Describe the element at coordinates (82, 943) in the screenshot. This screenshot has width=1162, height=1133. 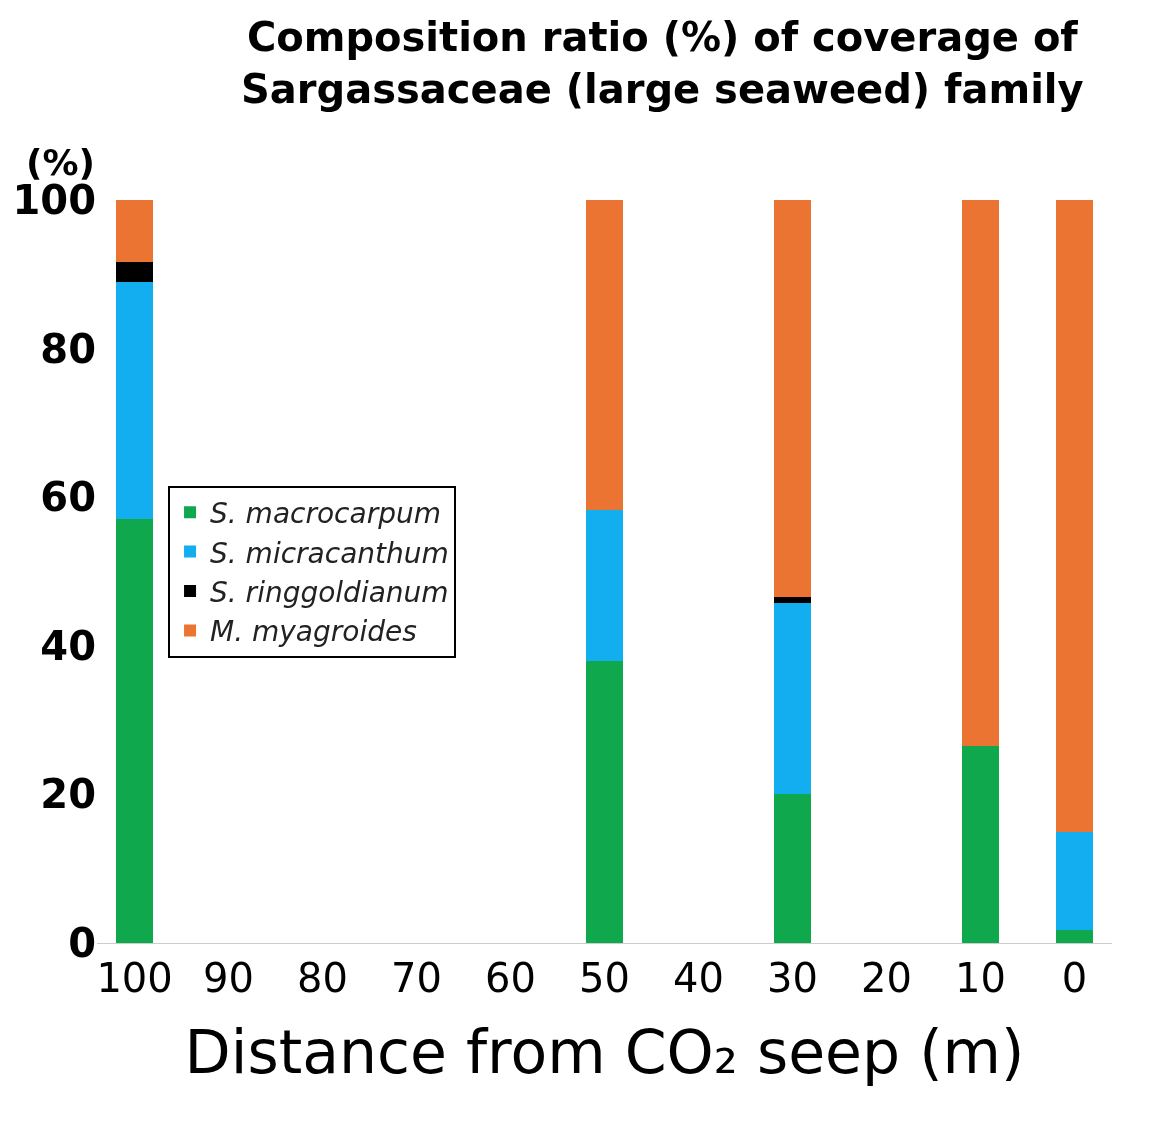
I see `y-tick-label: 0` at that location.